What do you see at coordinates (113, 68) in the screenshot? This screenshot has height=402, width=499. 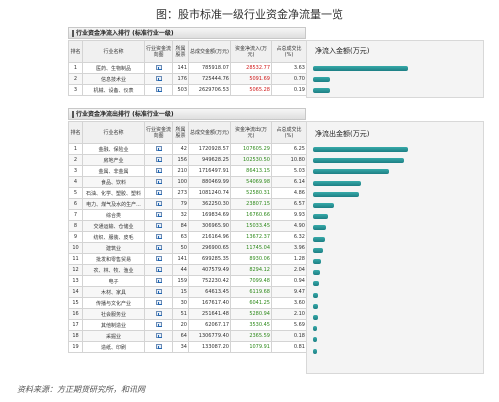 I see `name-cell: 医药、生物制品` at bounding box center [113, 68].